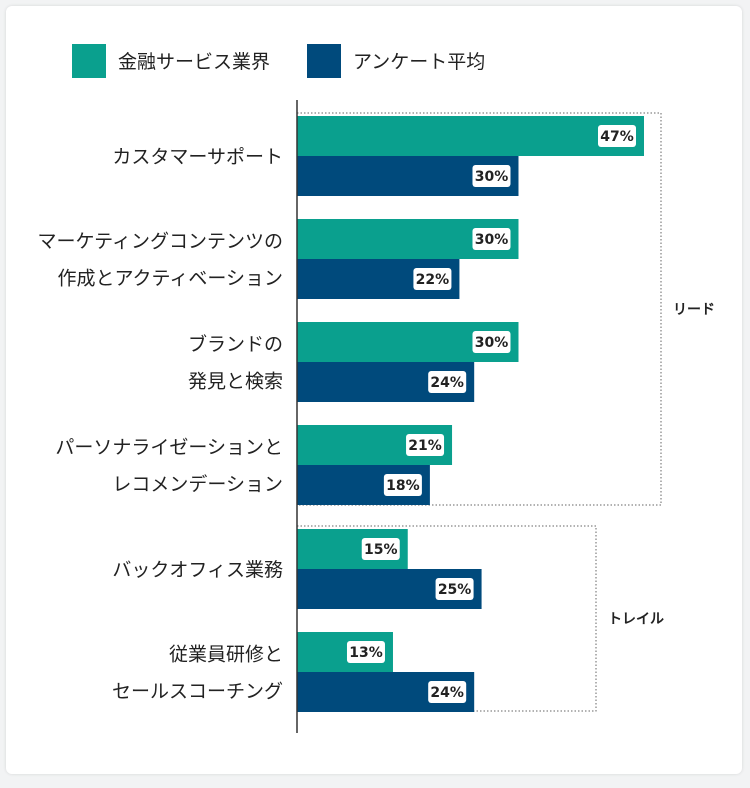 The height and width of the screenshot is (788, 750). I want to click on group-label-1: リード, so click(694, 310).